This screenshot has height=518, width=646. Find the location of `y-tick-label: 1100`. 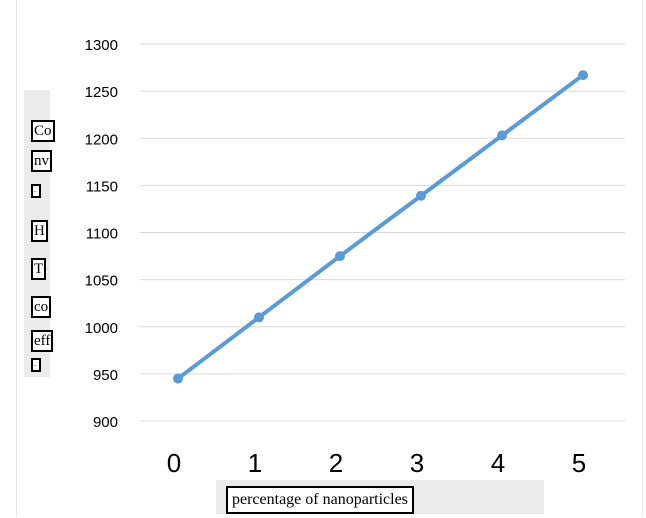

y-tick-label: 1100 is located at coordinates (102, 234).